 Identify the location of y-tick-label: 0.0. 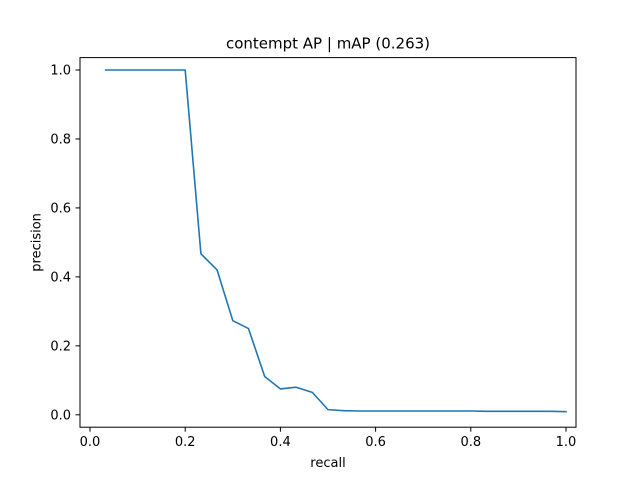
(60, 415).